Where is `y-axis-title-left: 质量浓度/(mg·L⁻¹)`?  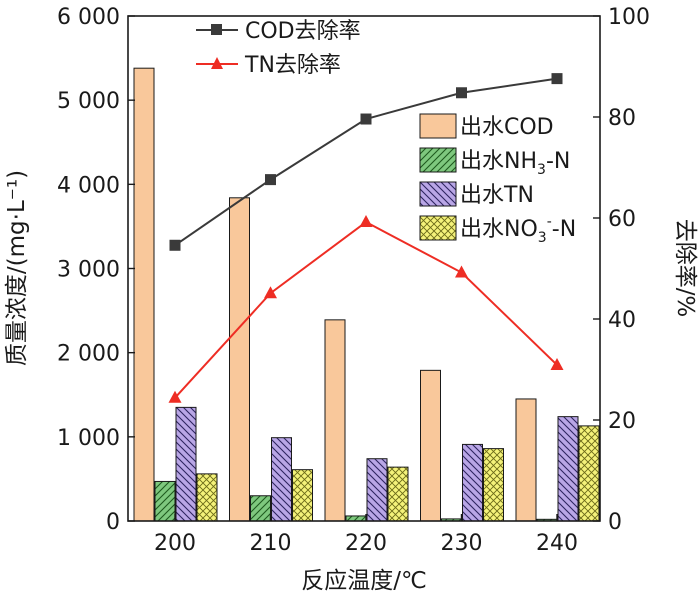
y-axis-title-left: 质量浓度/(mg·L⁻¹) is located at coordinates (17, 268).